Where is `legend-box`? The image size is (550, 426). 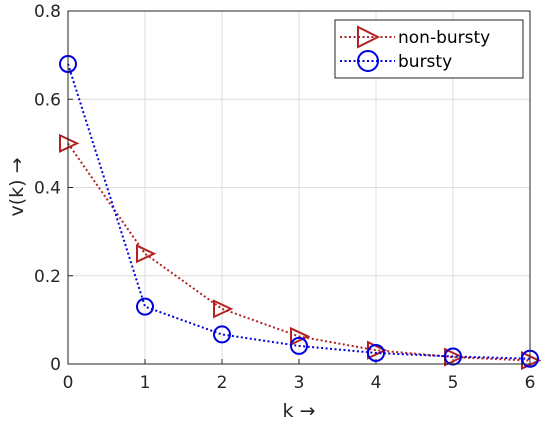
legend-box is located at coordinates (429, 49).